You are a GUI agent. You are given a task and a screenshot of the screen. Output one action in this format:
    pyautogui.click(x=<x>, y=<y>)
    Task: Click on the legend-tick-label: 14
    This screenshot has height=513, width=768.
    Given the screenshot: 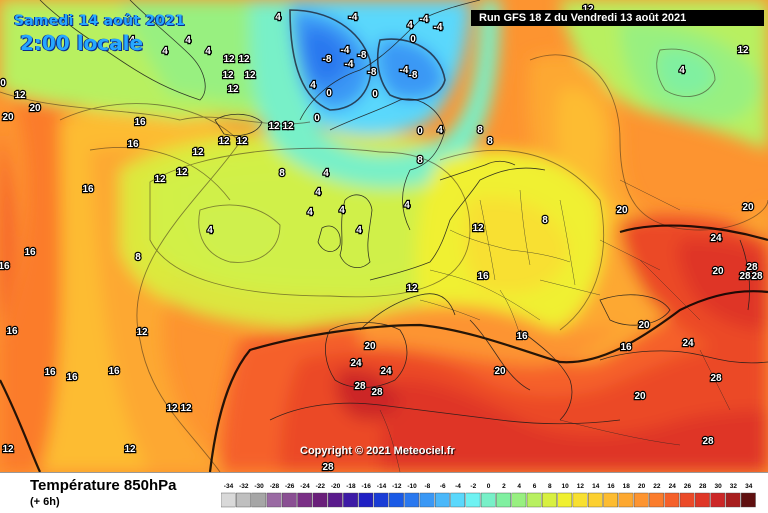 What is the action you would take?
    pyautogui.click(x=596, y=486)
    